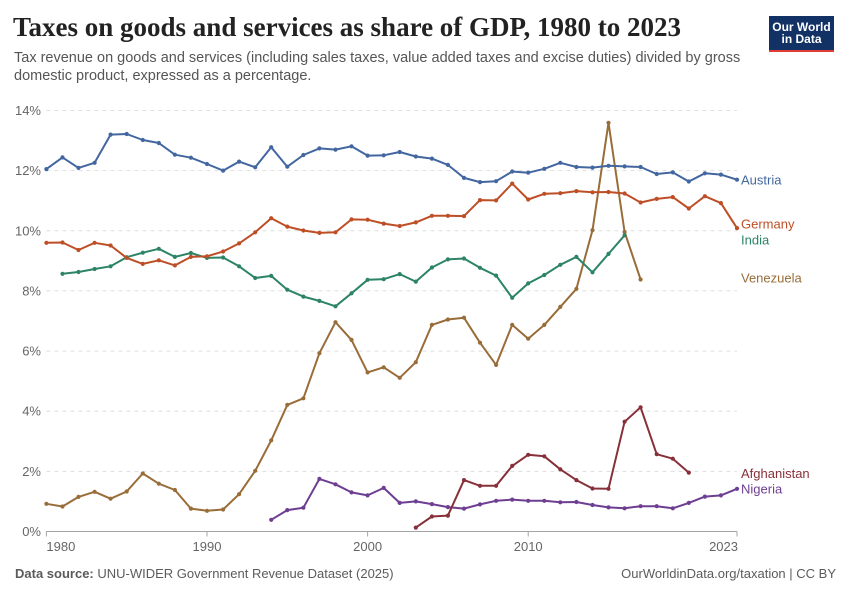 The height and width of the screenshot is (600, 850). Describe the element at coordinates (60, 546) in the screenshot. I see `svg-text: 1980` at that location.